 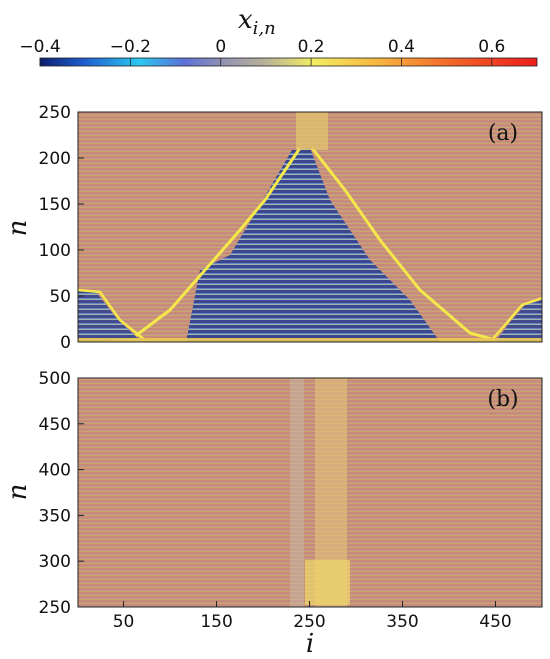 I want to click on y-tick-label: 300, so click(x=55, y=562).